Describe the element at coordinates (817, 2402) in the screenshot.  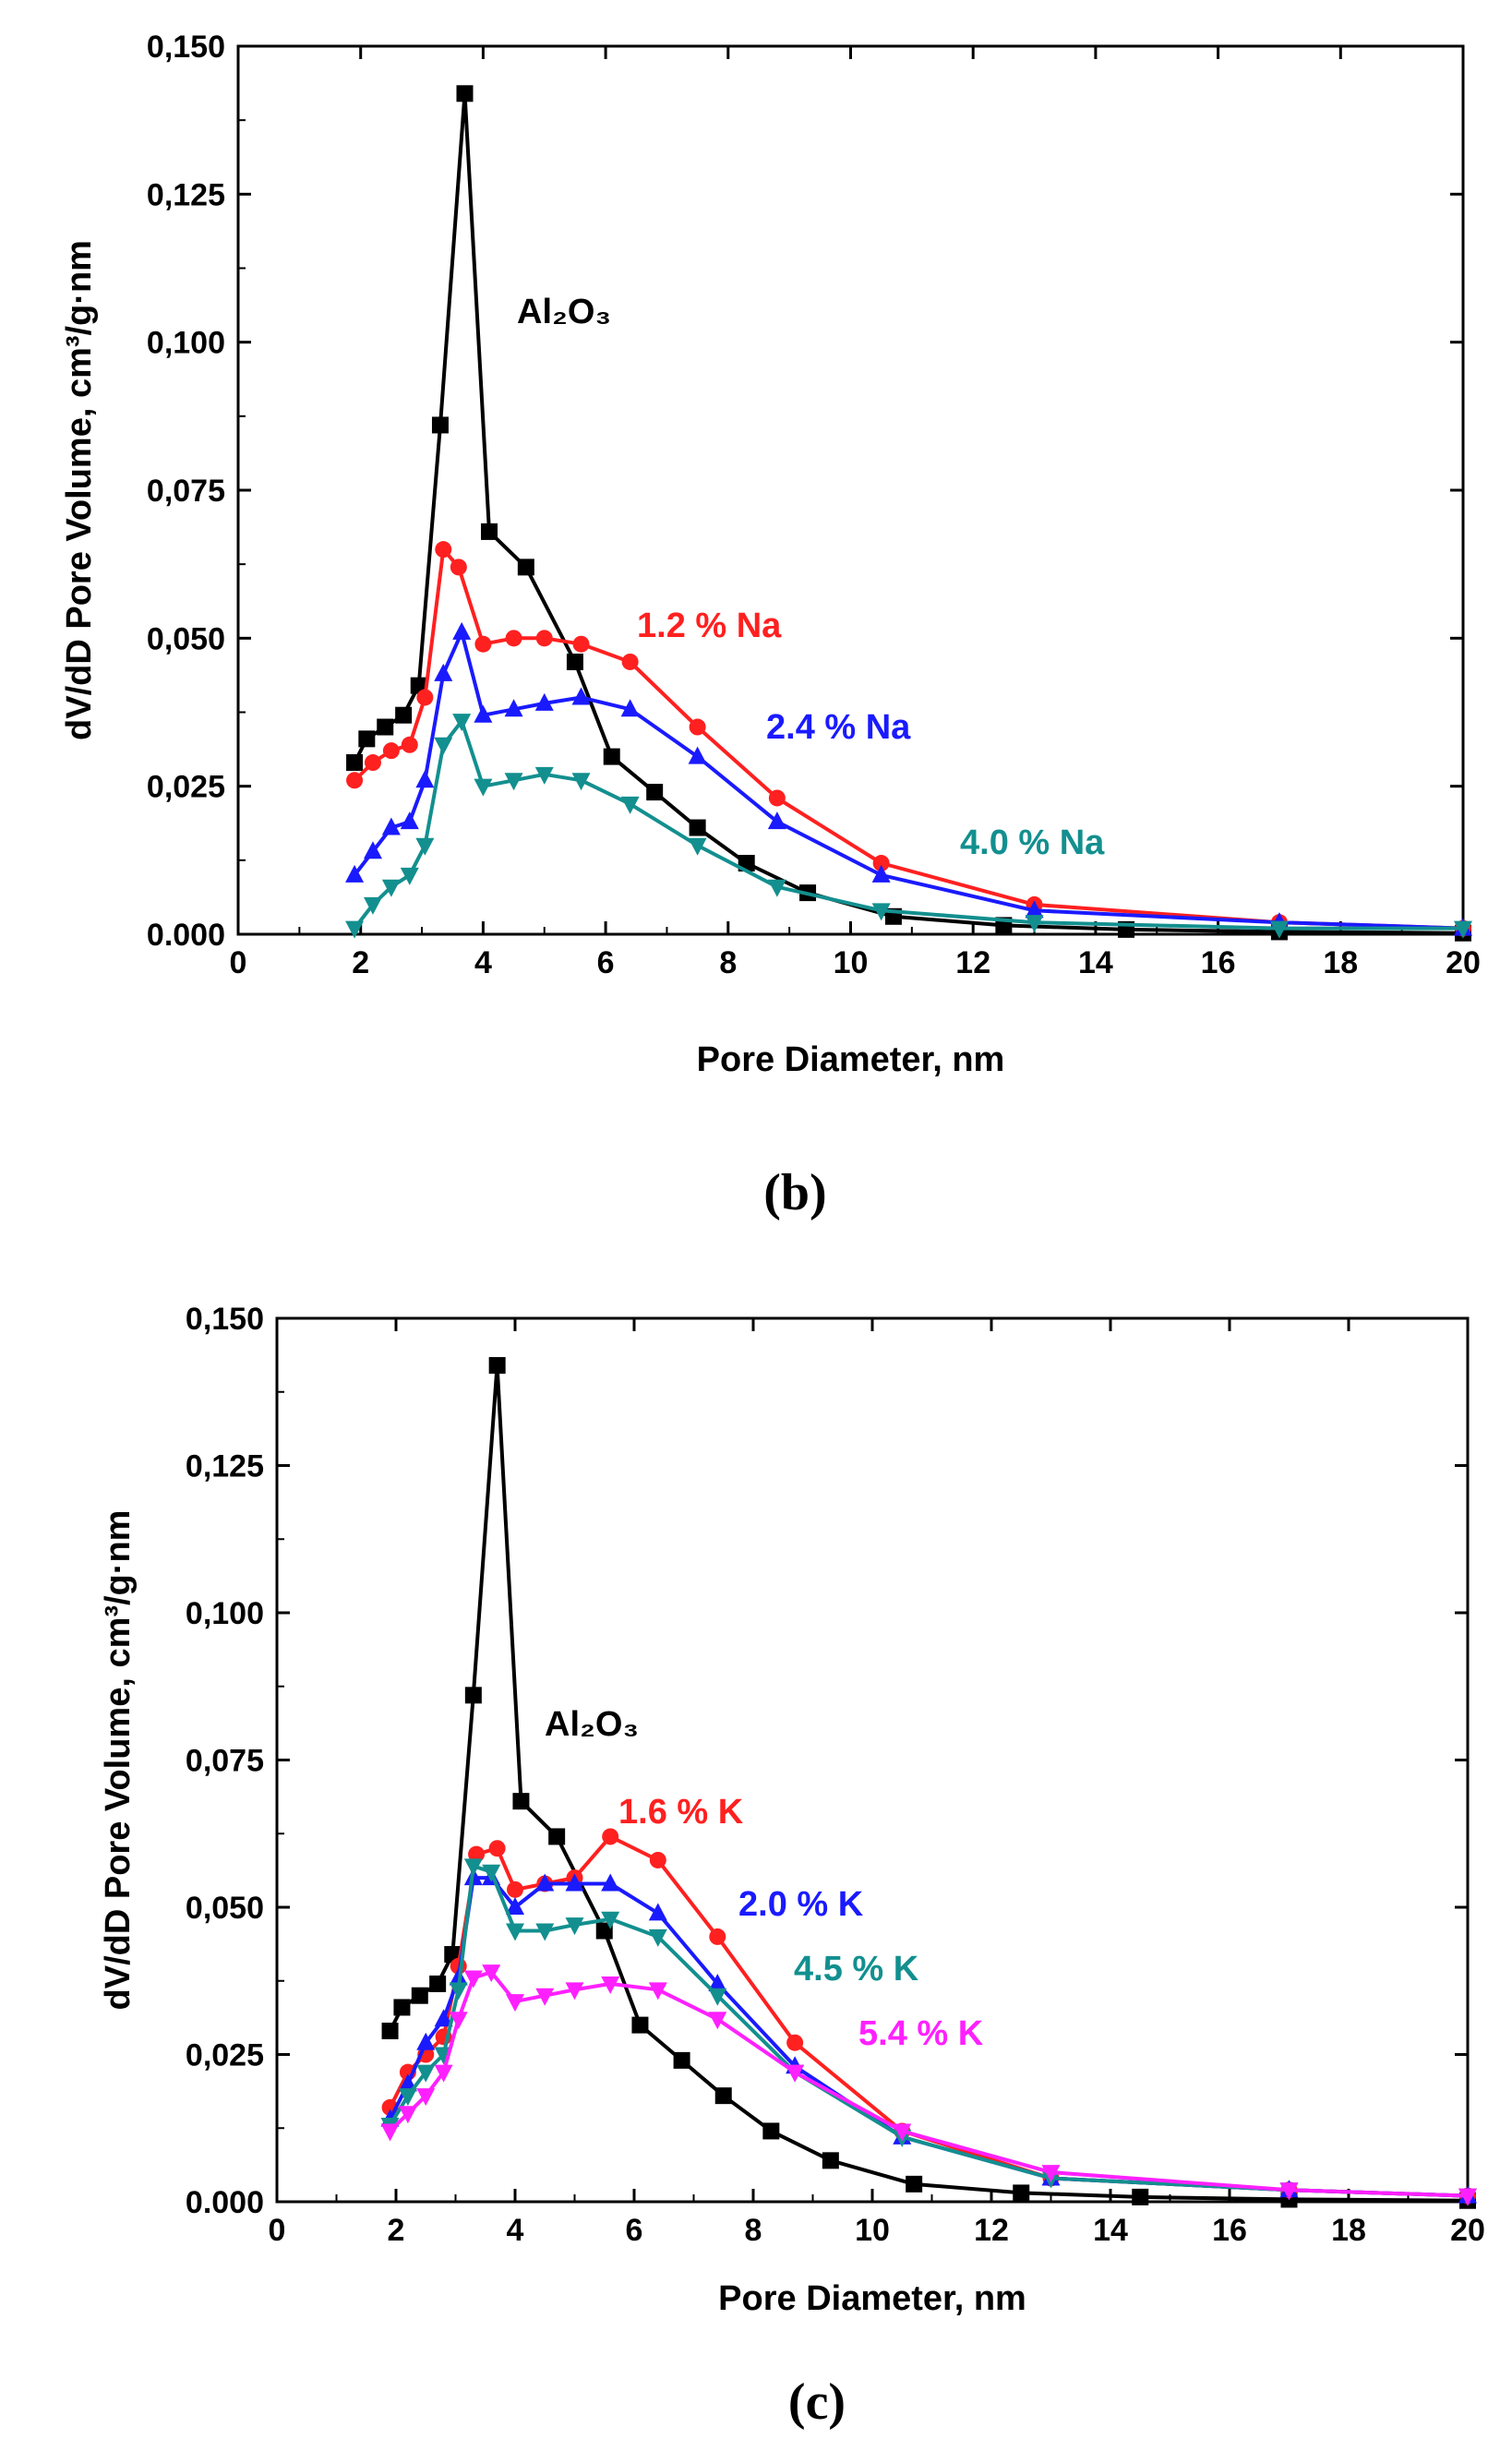
I see `panel-label: (c)` at that location.